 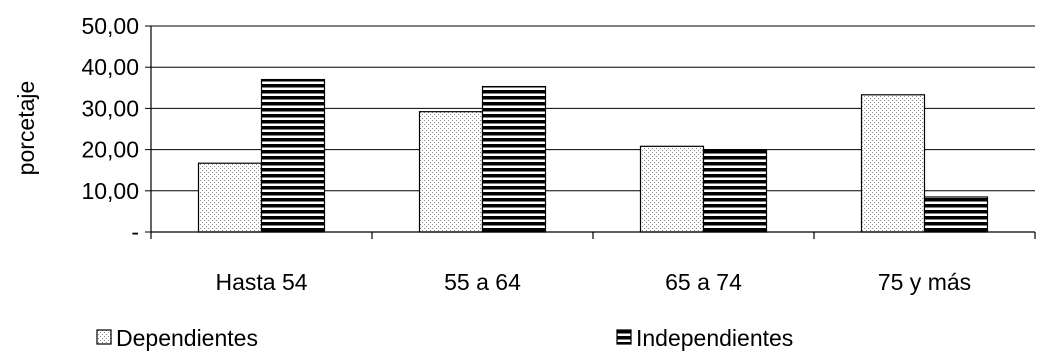 What do you see at coordinates (26, 128) in the screenshot?
I see `y-axis-title: porcetaje` at bounding box center [26, 128].